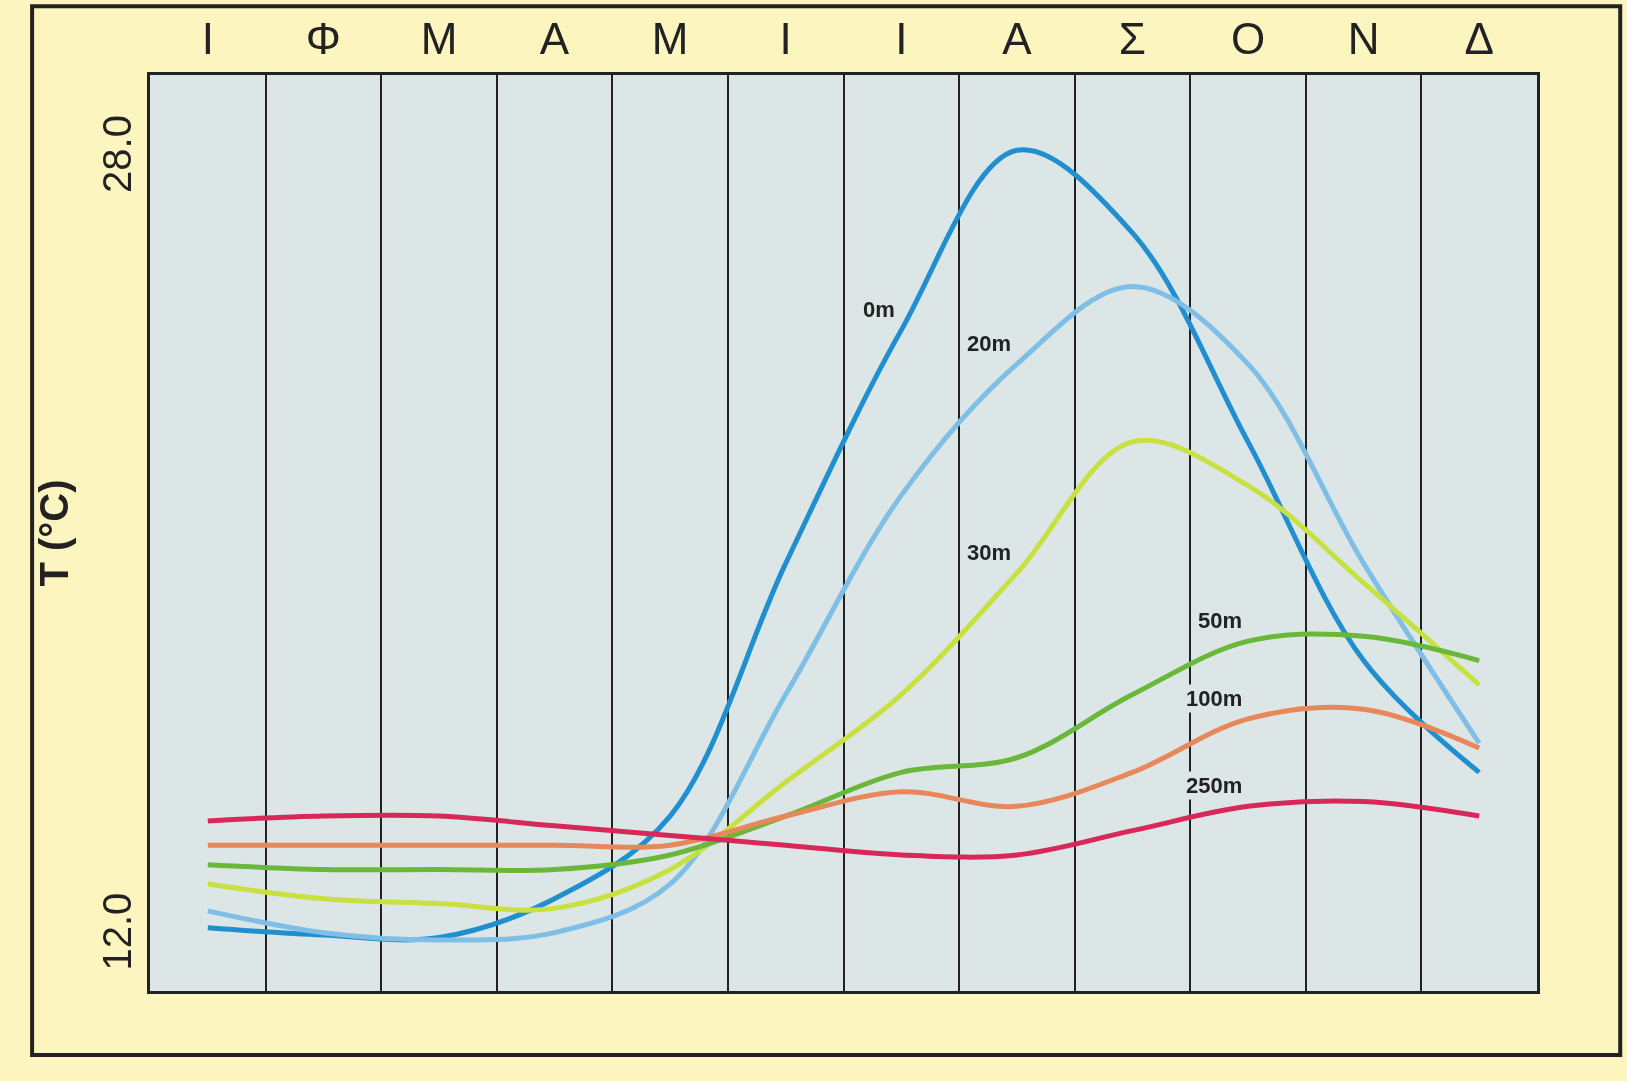 Image resolution: width=1627 pixels, height=1081 pixels. What do you see at coordinates (323, 39) in the screenshot?
I see `x-tick-label: Φ` at bounding box center [323, 39].